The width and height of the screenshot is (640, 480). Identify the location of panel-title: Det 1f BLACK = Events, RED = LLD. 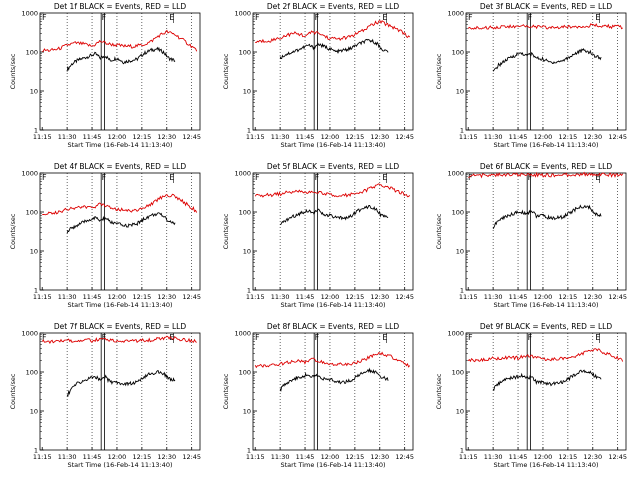
(120, 6).